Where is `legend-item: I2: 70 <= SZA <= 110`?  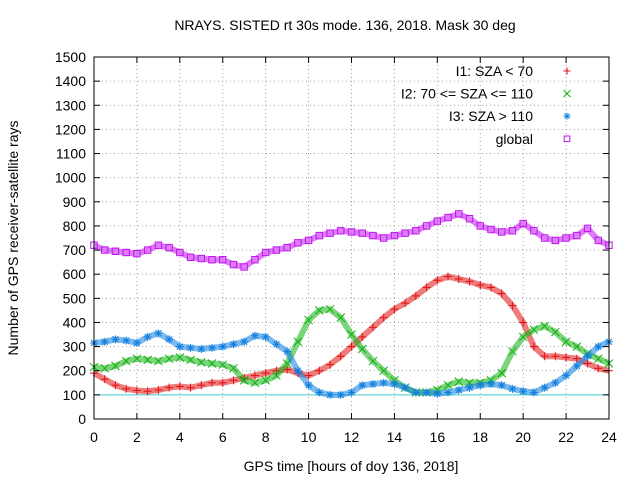 legend-item: I2: 70 <= SZA <= 110 is located at coordinates (486, 94).